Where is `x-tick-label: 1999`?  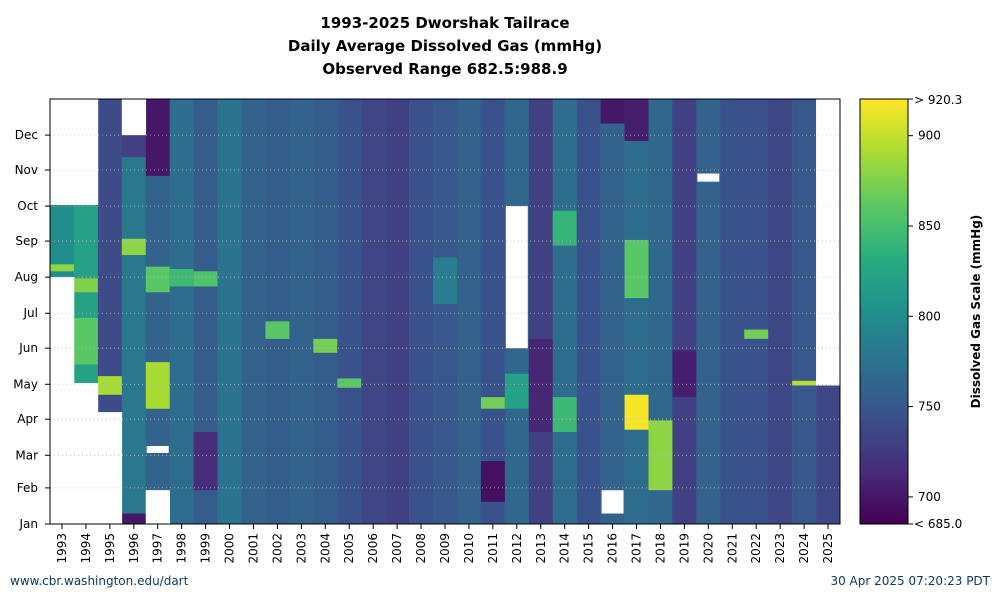 x-tick-label: 1999 is located at coordinates (206, 548).